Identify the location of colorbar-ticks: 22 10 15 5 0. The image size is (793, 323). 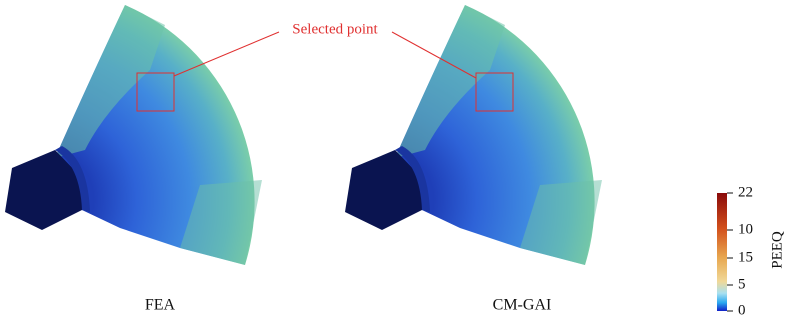
(740, 251).